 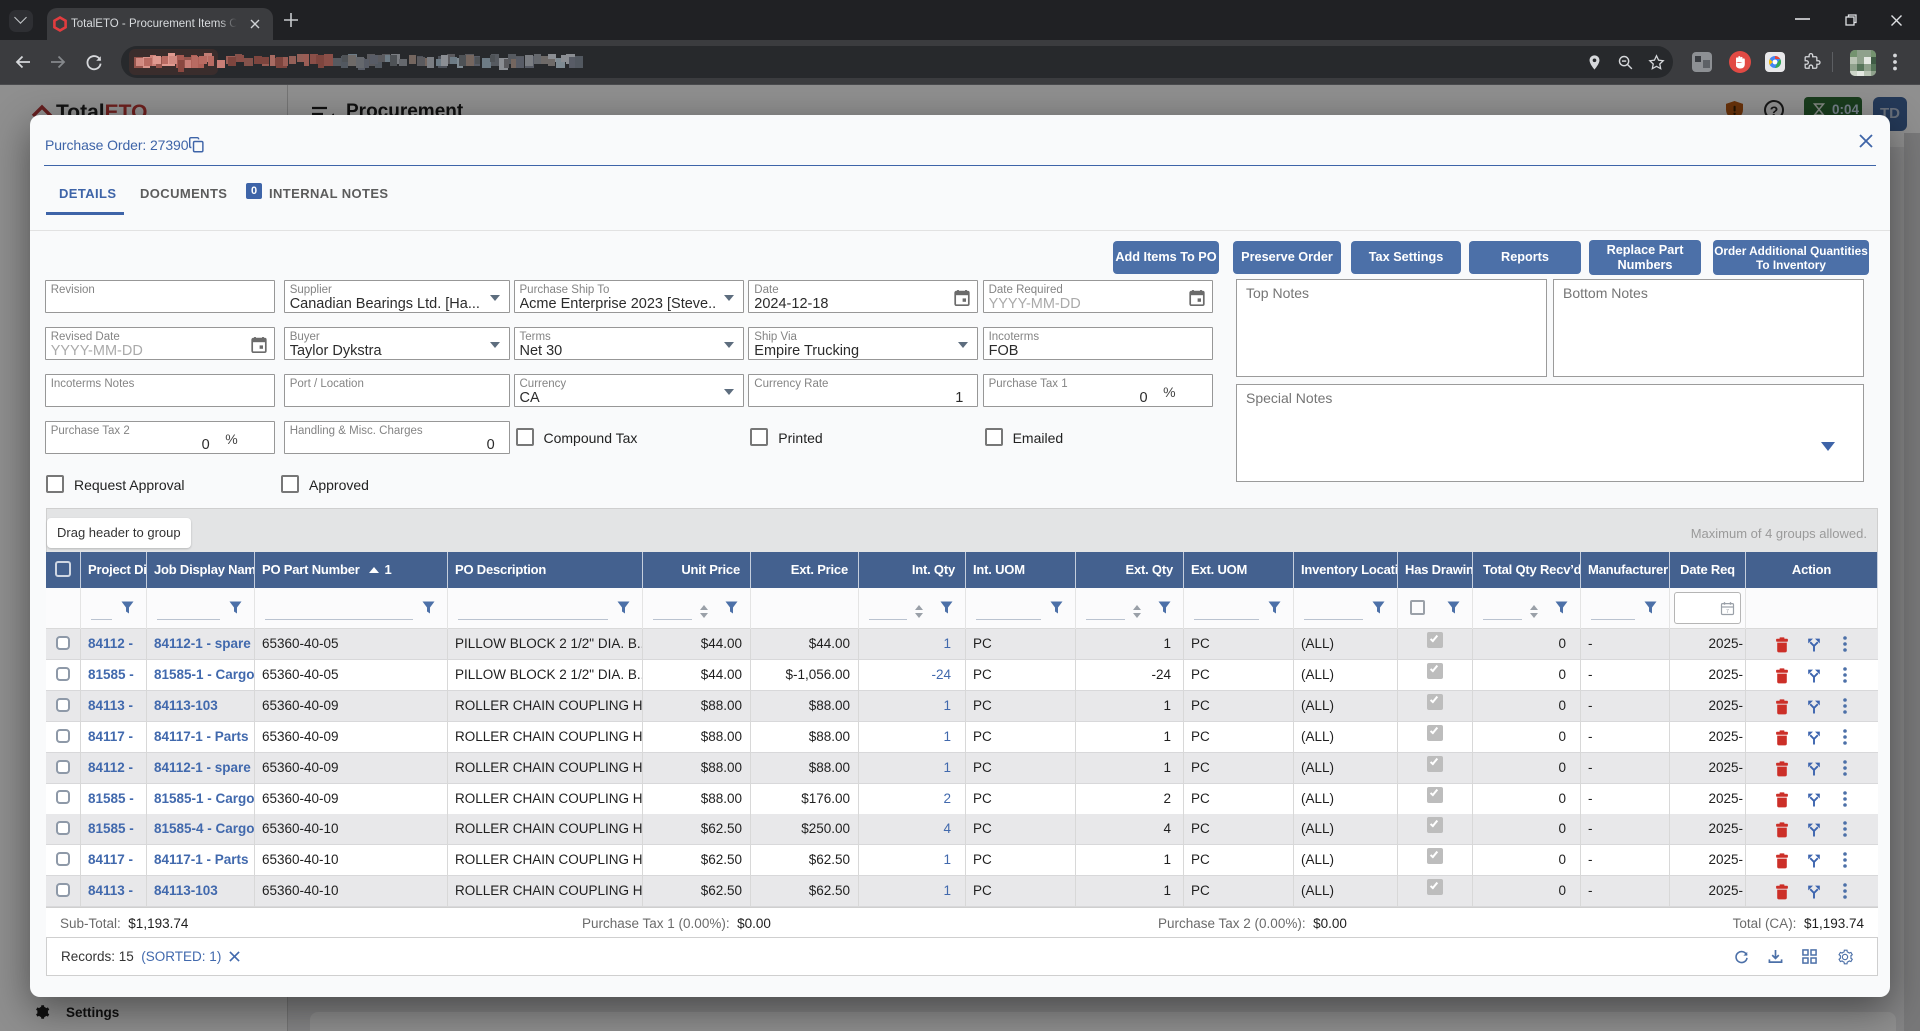 What do you see at coordinates (1727, 612) in the screenshot?
I see `svg-text: 7` at bounding box center [1727, 612].